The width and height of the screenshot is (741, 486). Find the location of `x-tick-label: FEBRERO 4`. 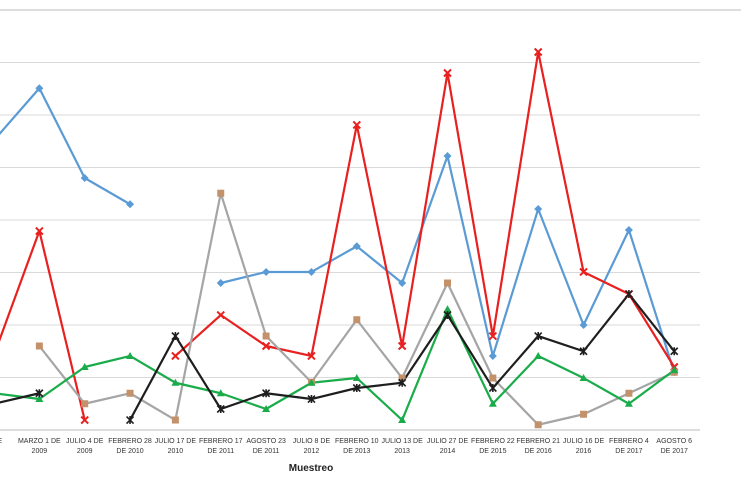

x-tick-label: FEBRERO 4 is located at coordinates (629, 441).